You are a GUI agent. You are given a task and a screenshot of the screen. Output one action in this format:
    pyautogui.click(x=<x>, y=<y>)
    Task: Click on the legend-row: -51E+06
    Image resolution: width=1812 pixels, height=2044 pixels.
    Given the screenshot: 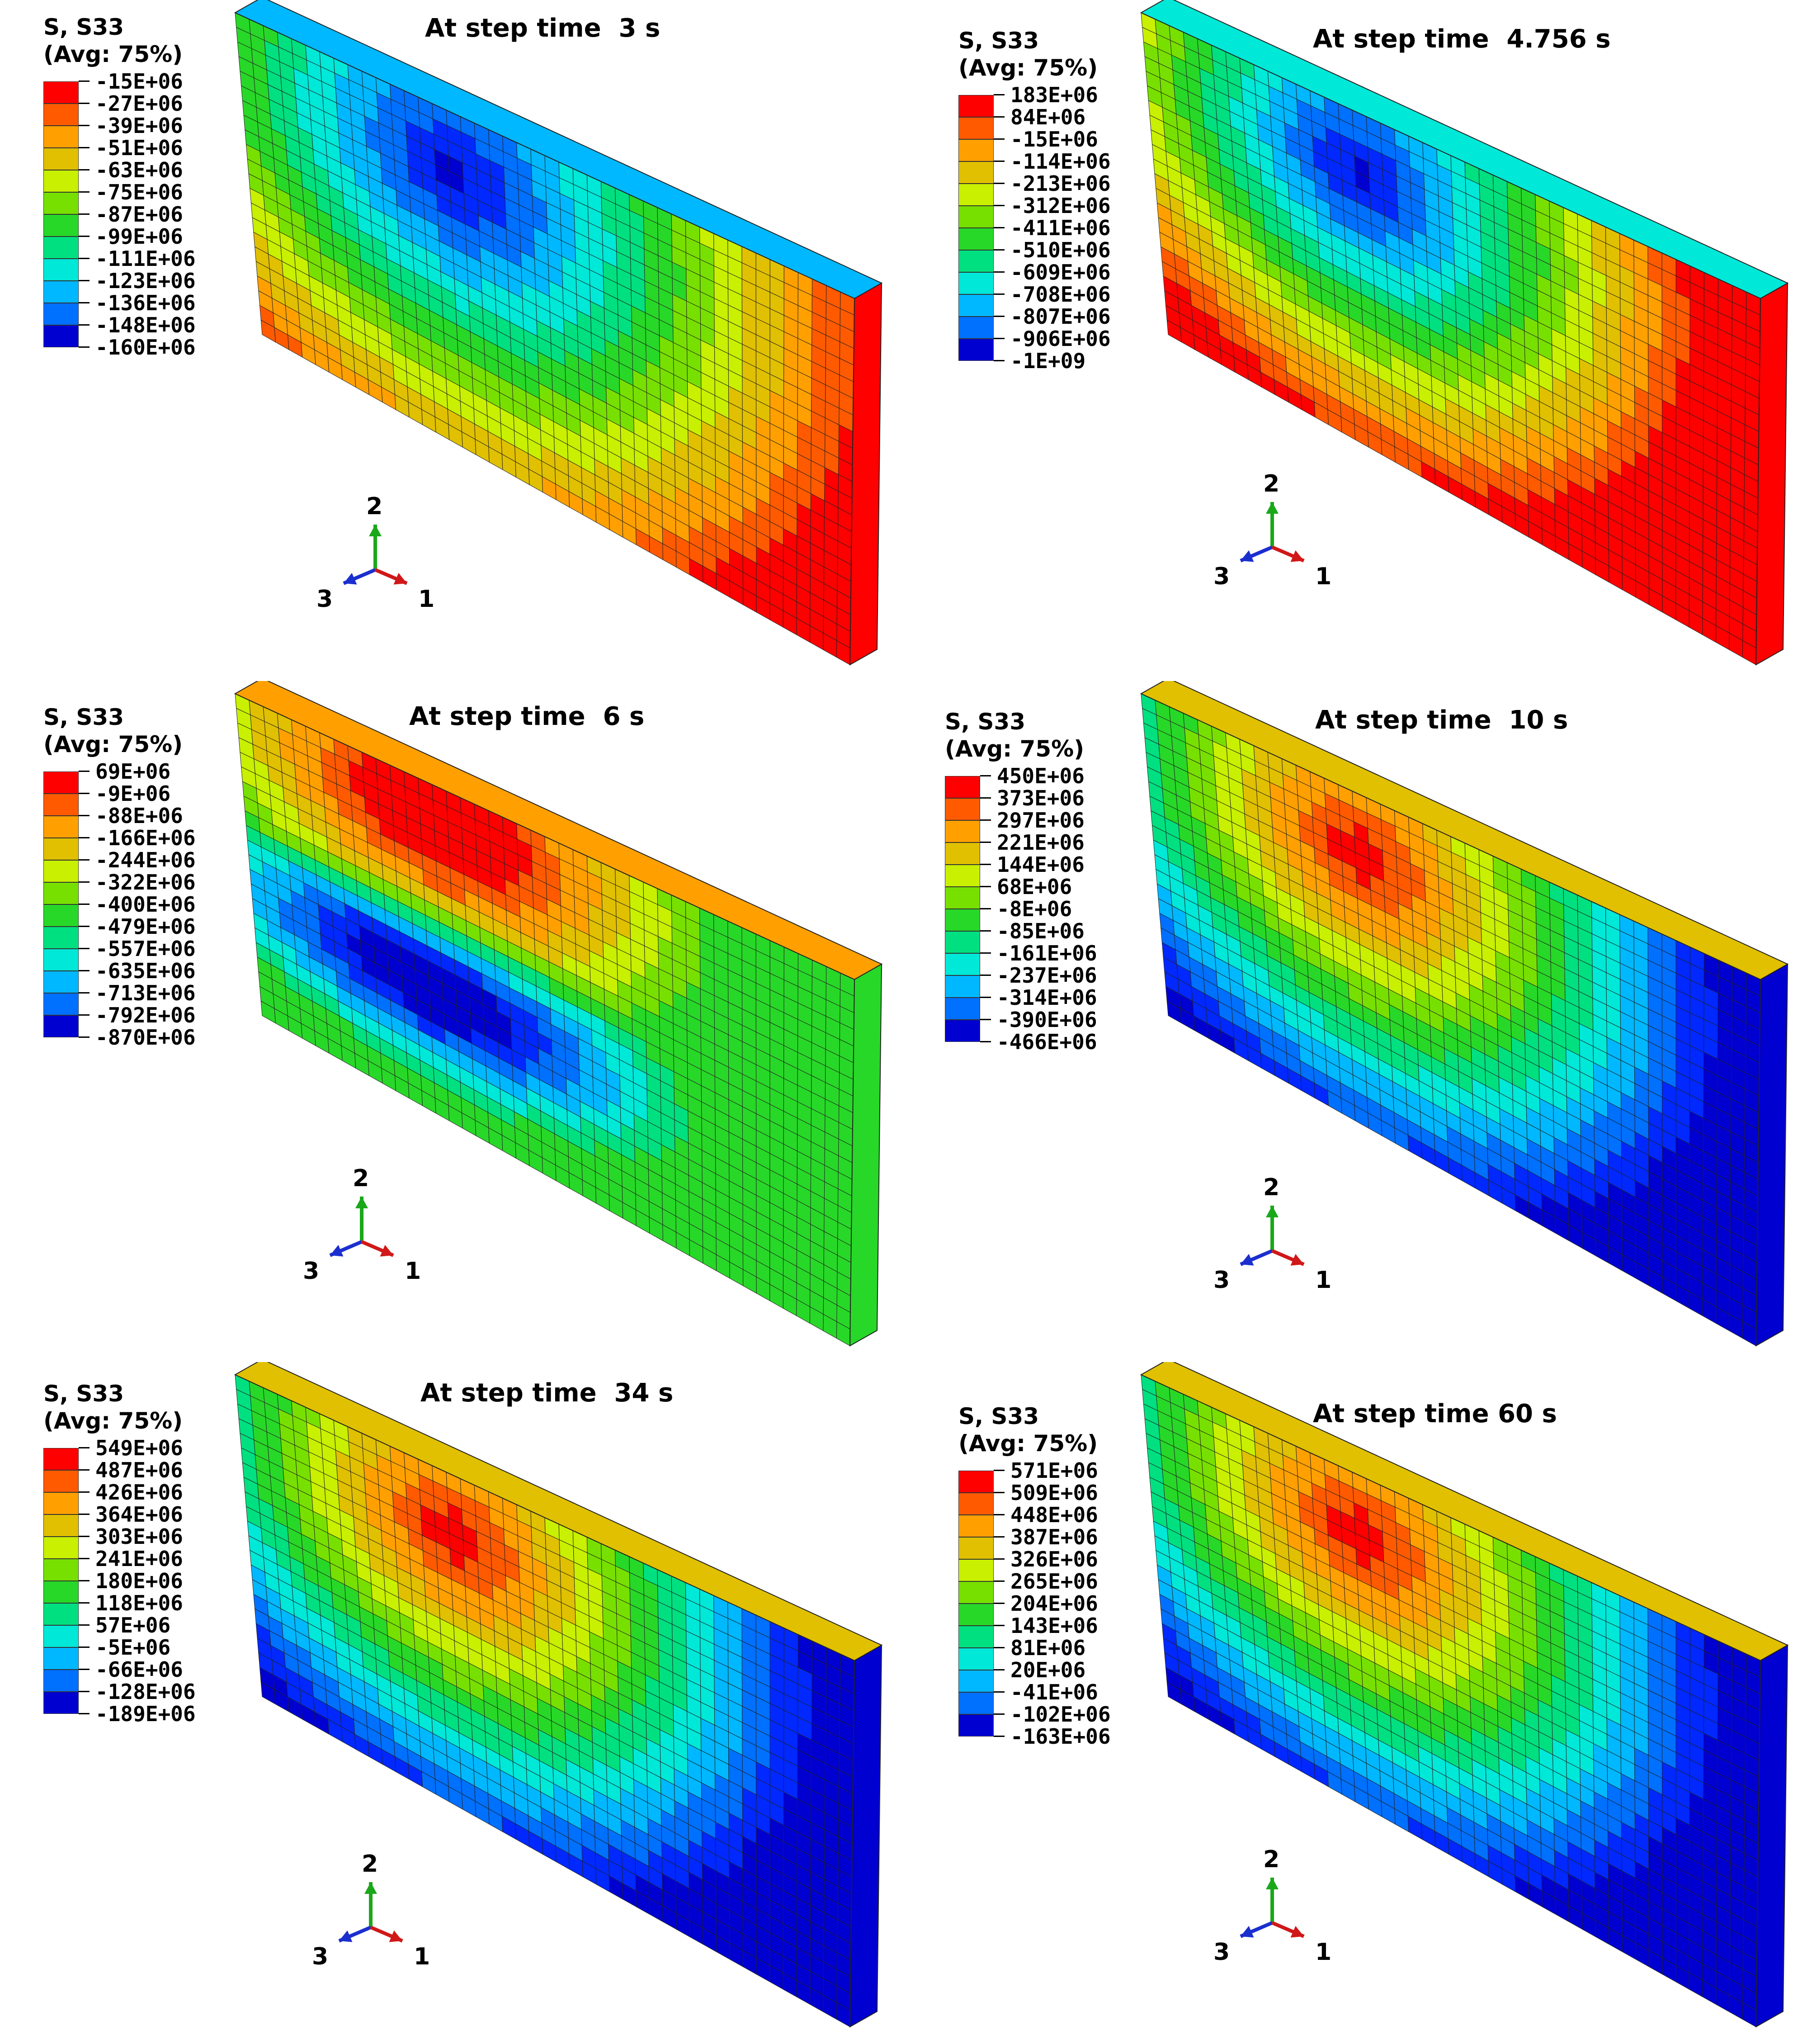 What is the action you would take?
    pyautogui.click(x=113, y=153)
    